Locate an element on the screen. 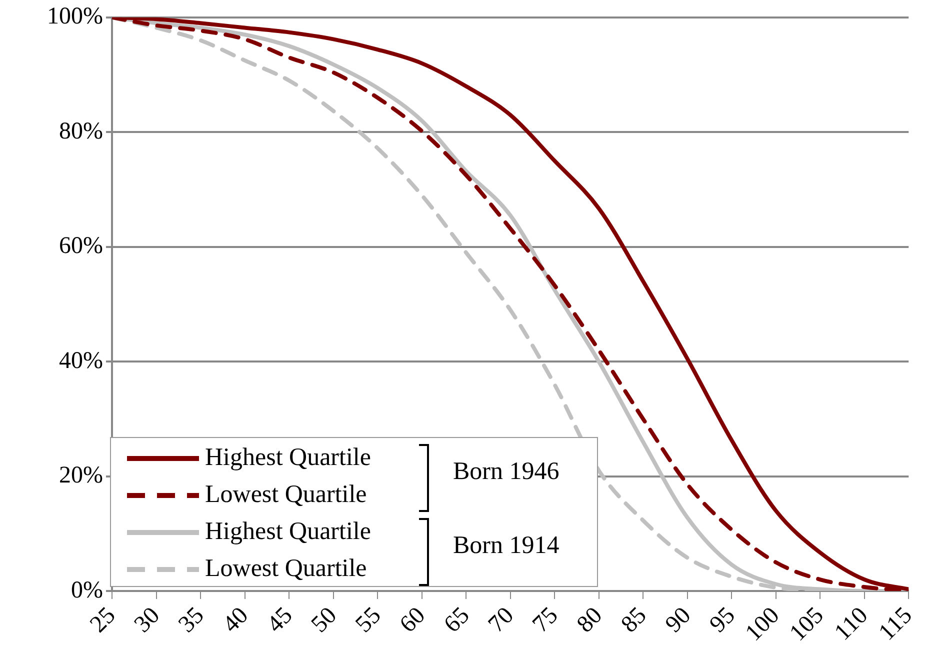 The width and height of the screenshot is (932, 664). x-tick-label: 85 is located at coordinates (634, 620).